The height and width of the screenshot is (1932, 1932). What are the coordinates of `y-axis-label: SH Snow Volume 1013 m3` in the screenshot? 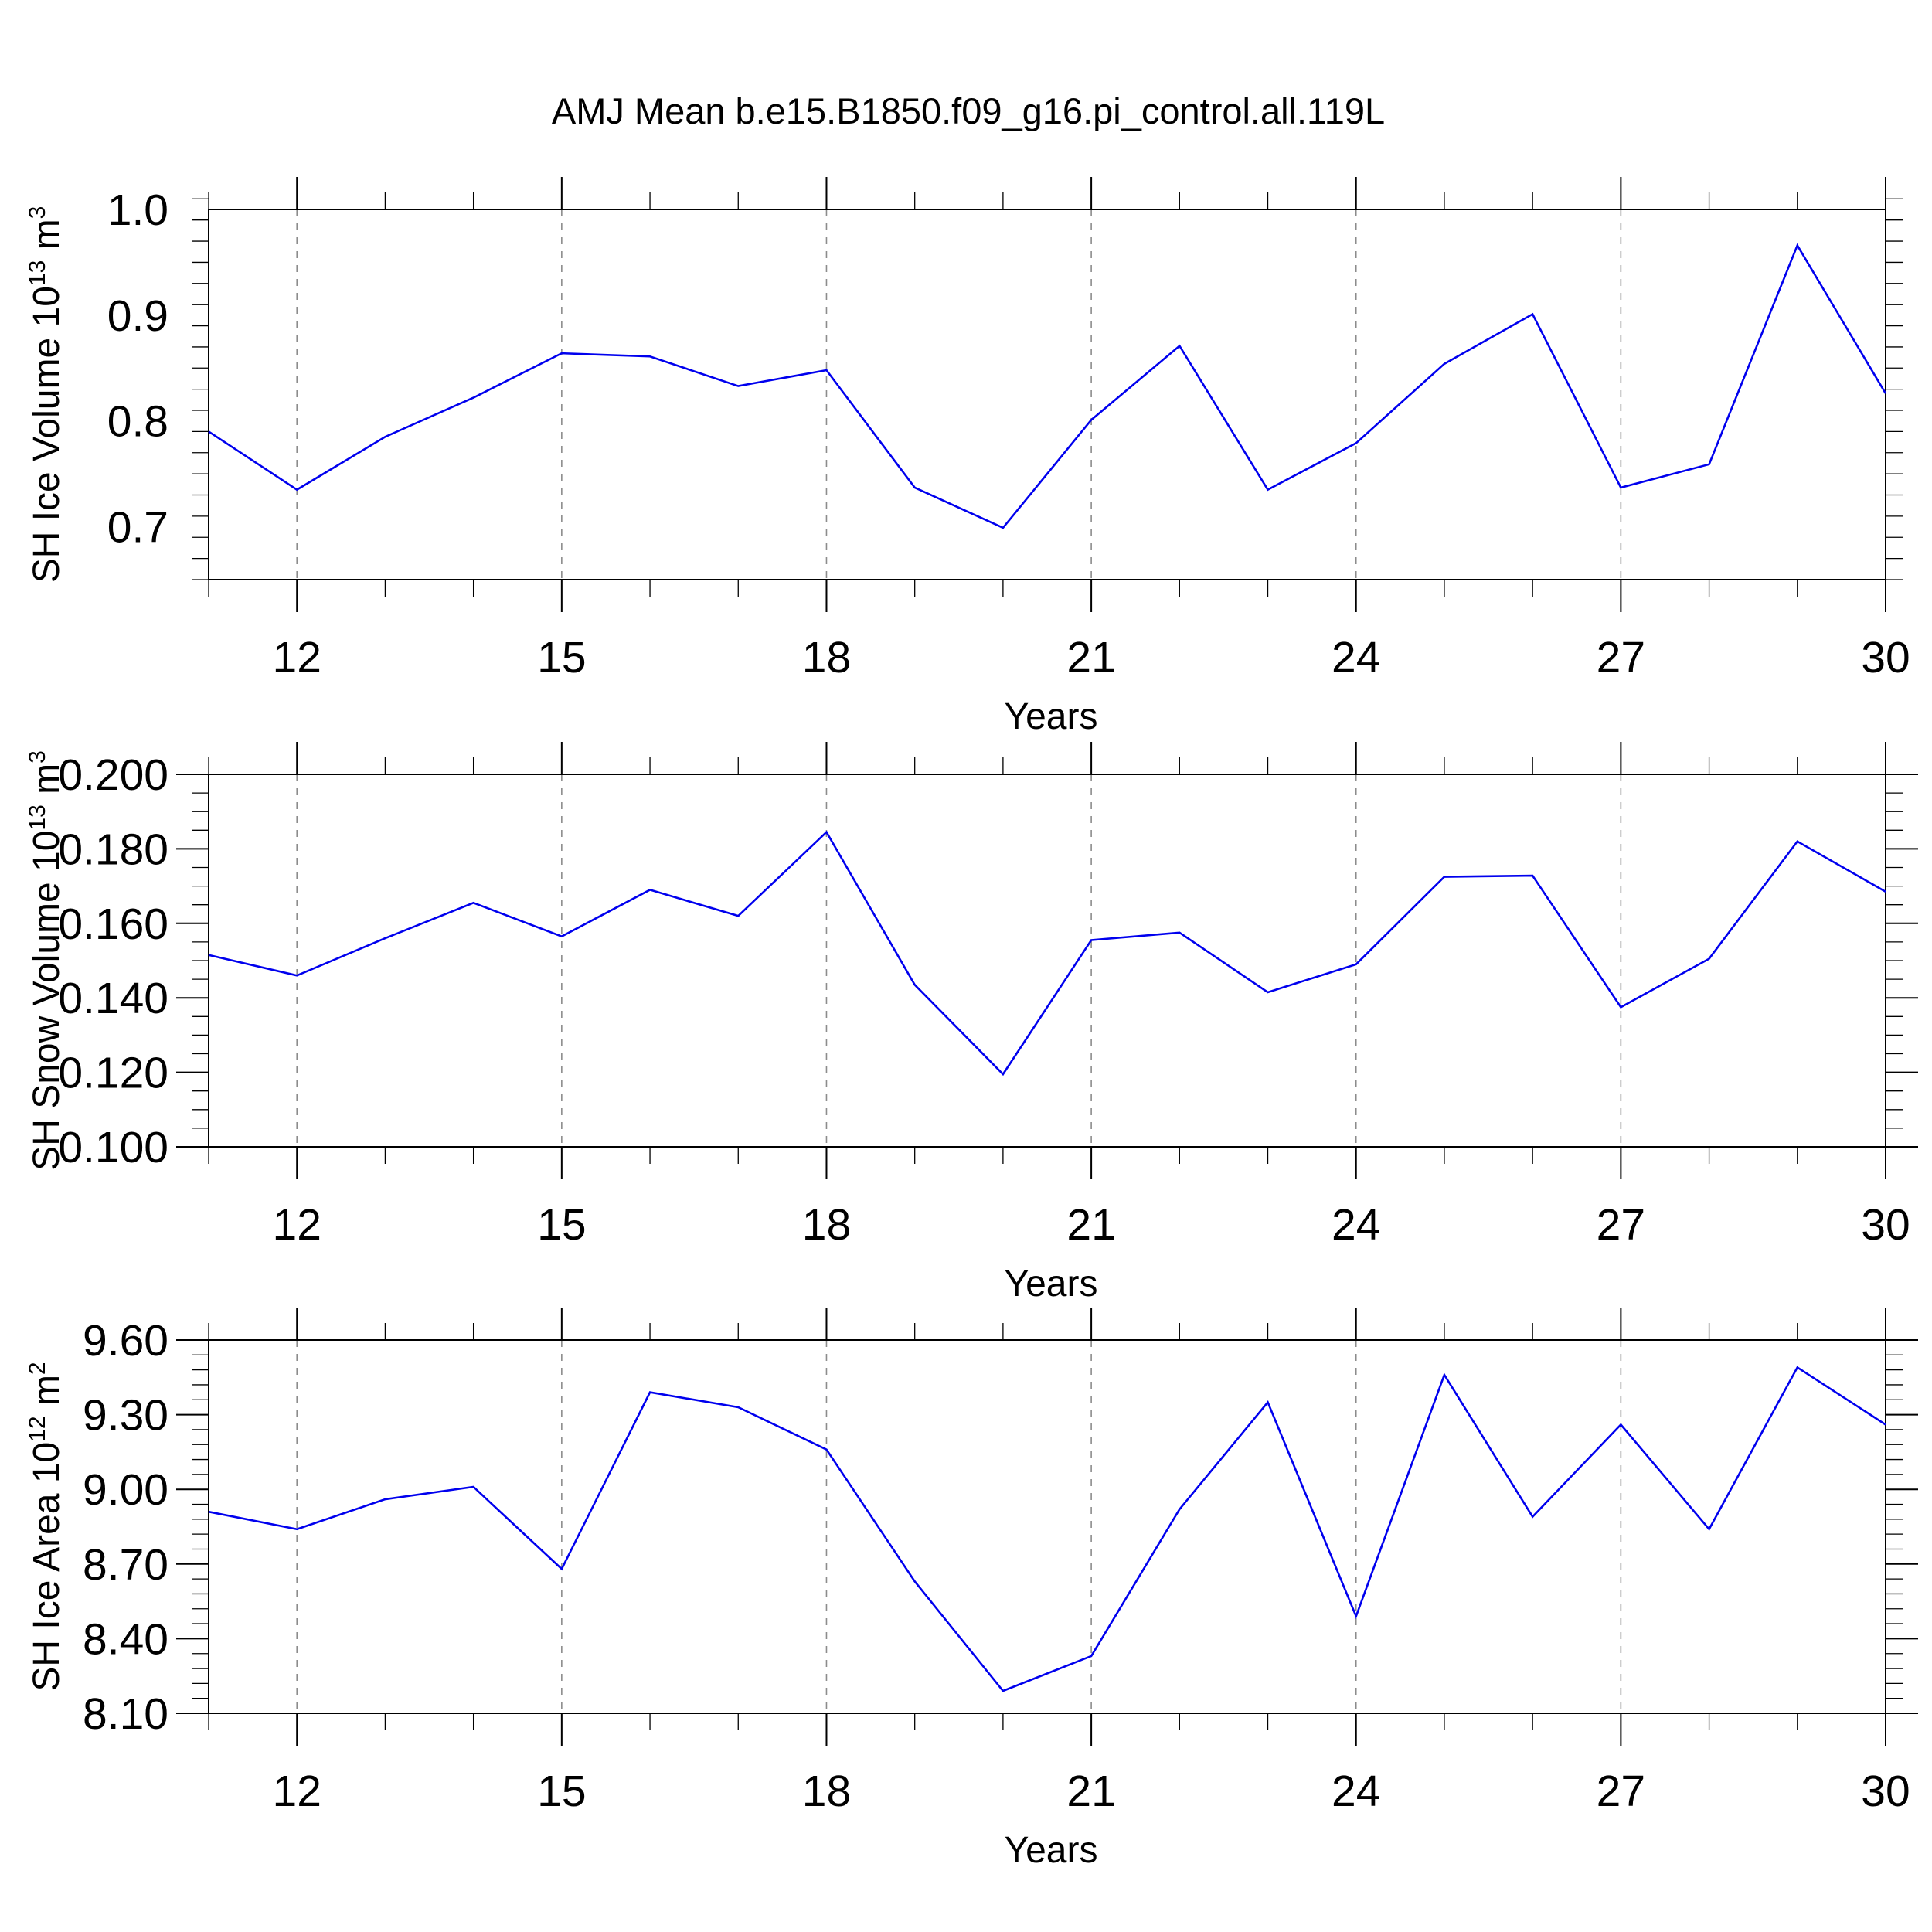 It's located at (46, 961).